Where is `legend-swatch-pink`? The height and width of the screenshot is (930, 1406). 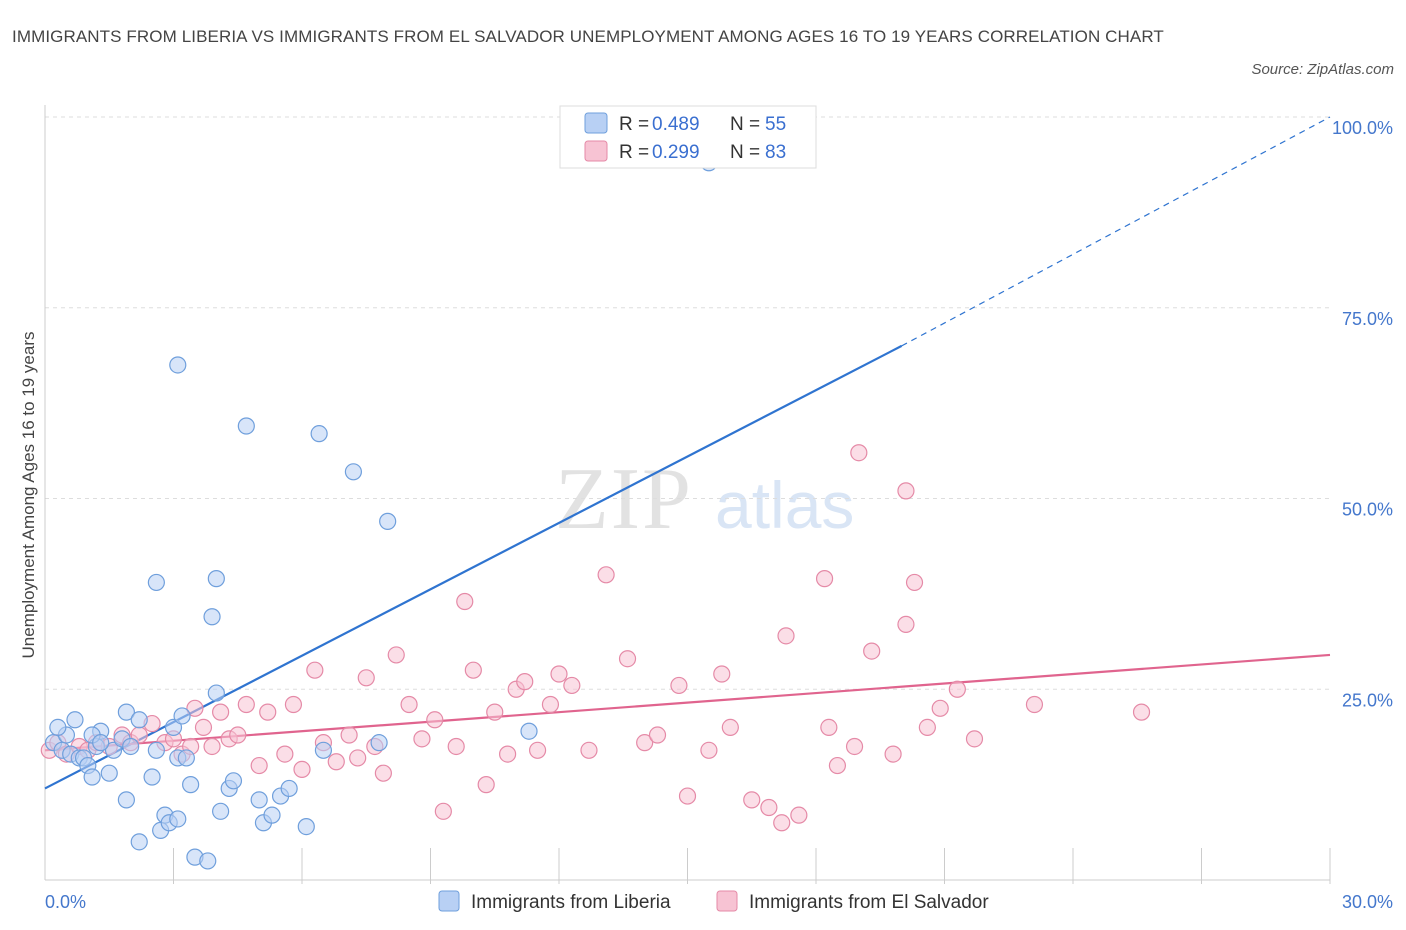
legend-swatch-pink is located at coordinates (596, 151).